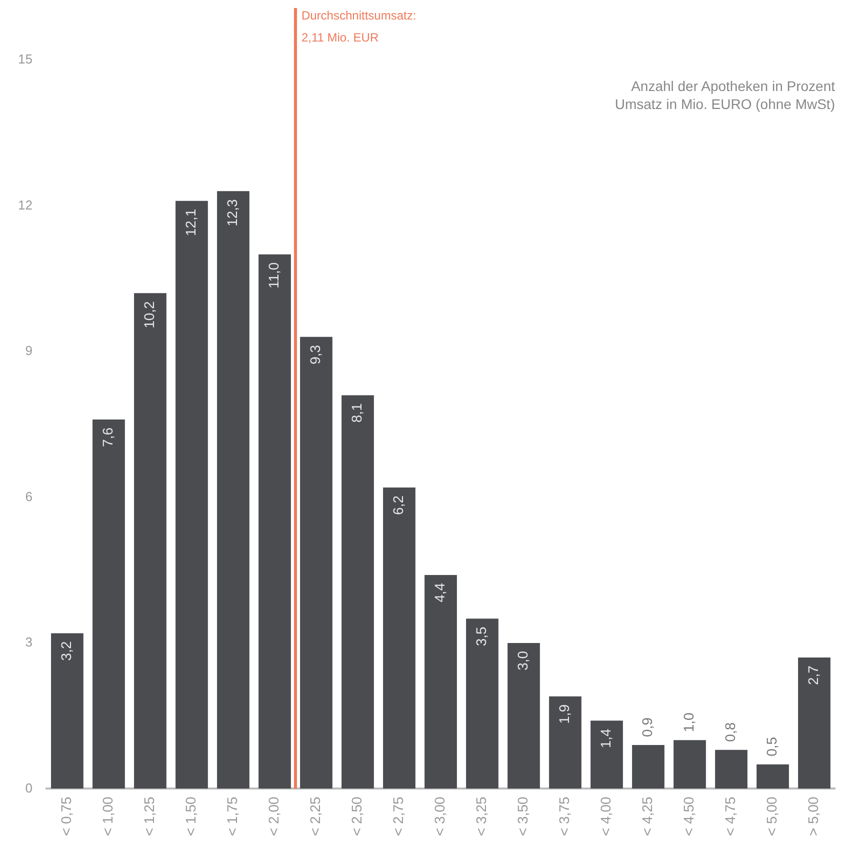 This screenshot has width=847, height=848. Describe the element at coordinates (66, 816) in the screenshot. I see `x-tick-label: < 0,75` at that location.